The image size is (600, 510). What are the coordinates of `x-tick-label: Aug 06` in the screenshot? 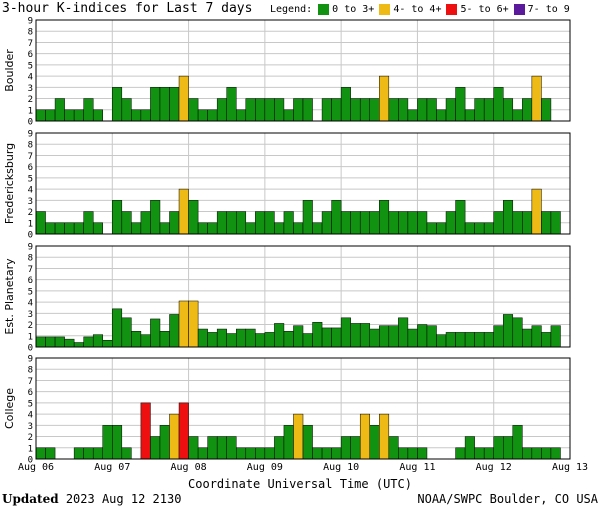 It's located at (36, 467).